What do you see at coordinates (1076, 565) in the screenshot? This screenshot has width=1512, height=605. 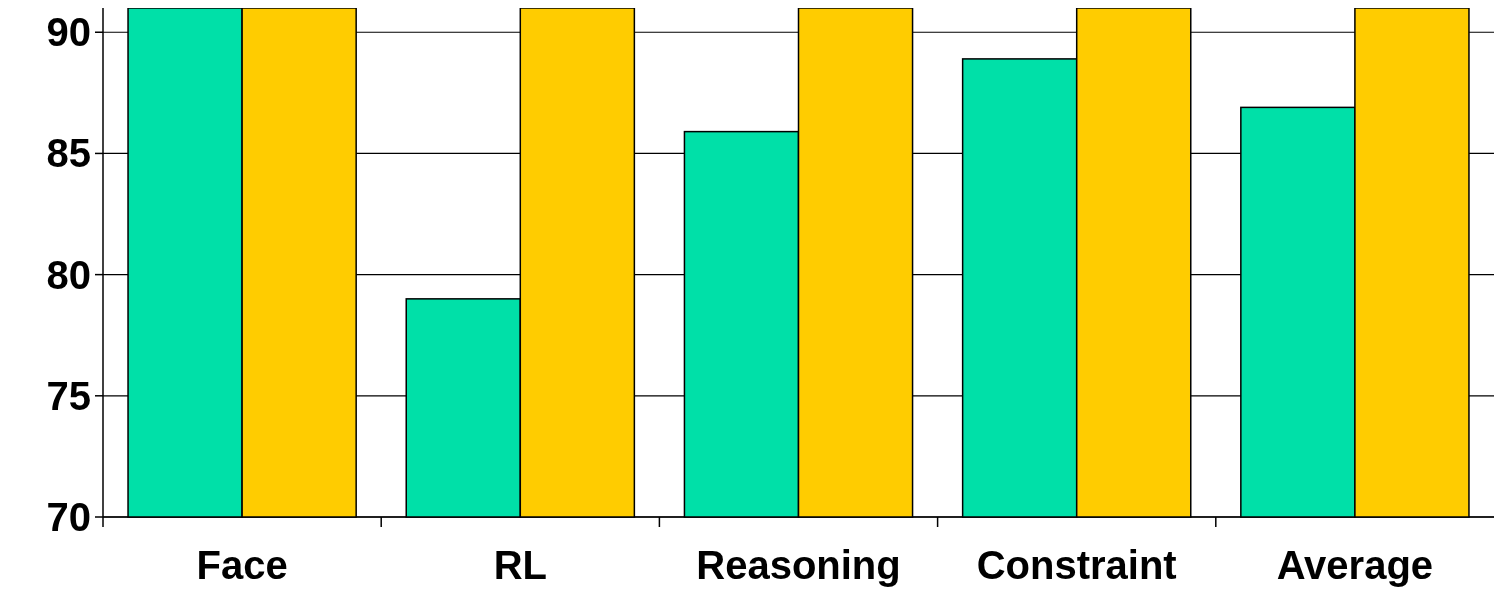 I see `x-tick-label: Constraint` at bounding box center [1076, 565].